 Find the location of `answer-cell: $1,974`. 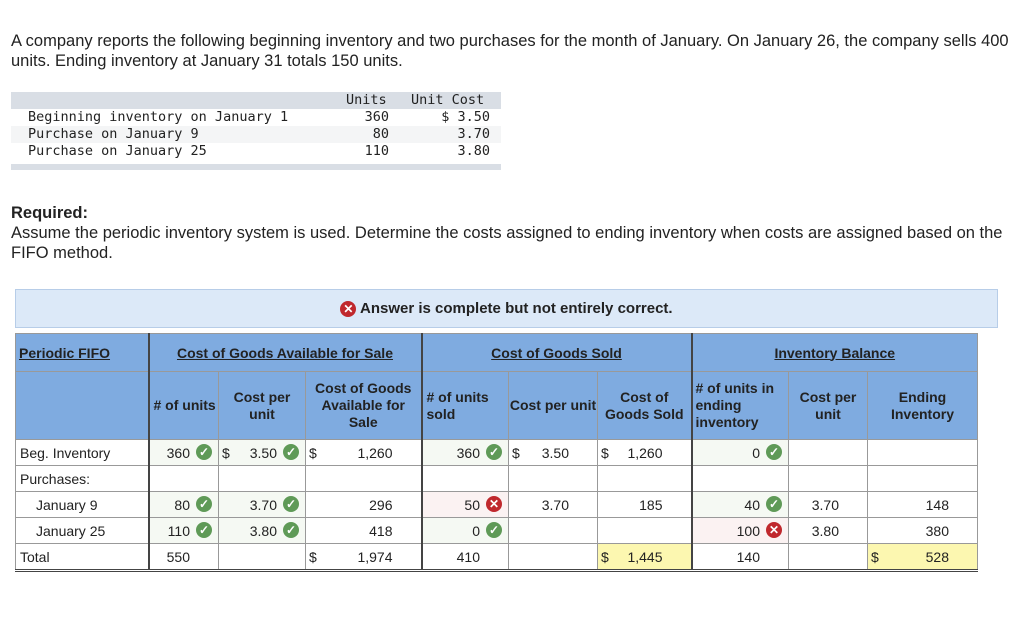

answer-cell: $1,974 is located at coordinates (363, 557).